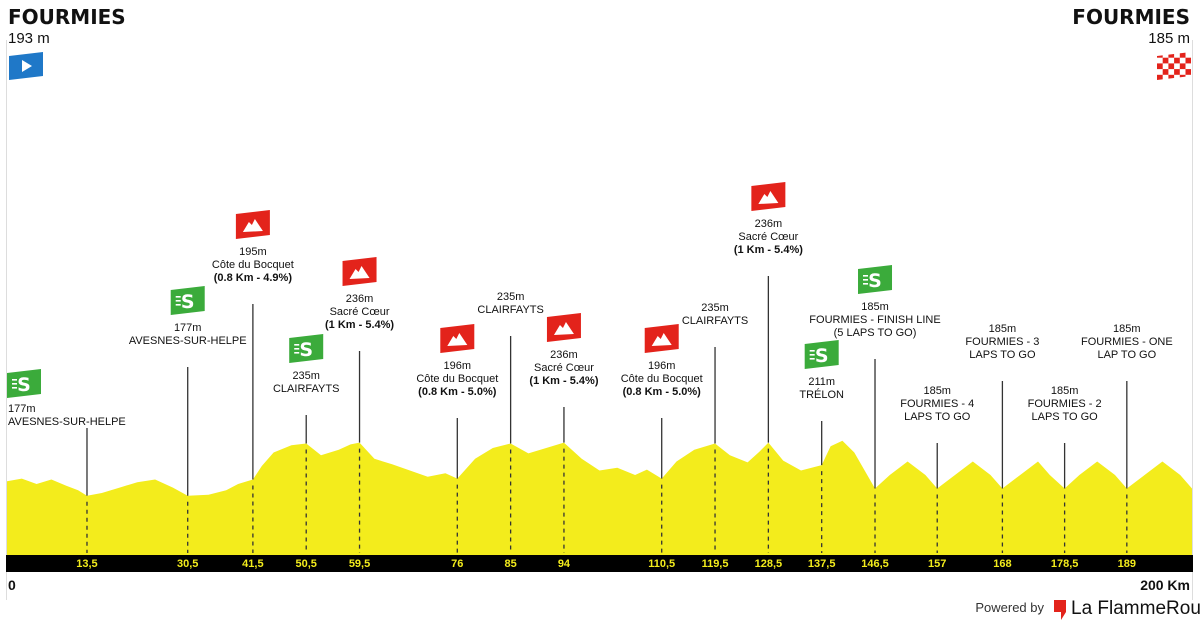 This screenshot has width=1200, height=625. Describe the element at coordinates (12, 585) in the screenshot. I see `axis-start-label: 0` at that location.